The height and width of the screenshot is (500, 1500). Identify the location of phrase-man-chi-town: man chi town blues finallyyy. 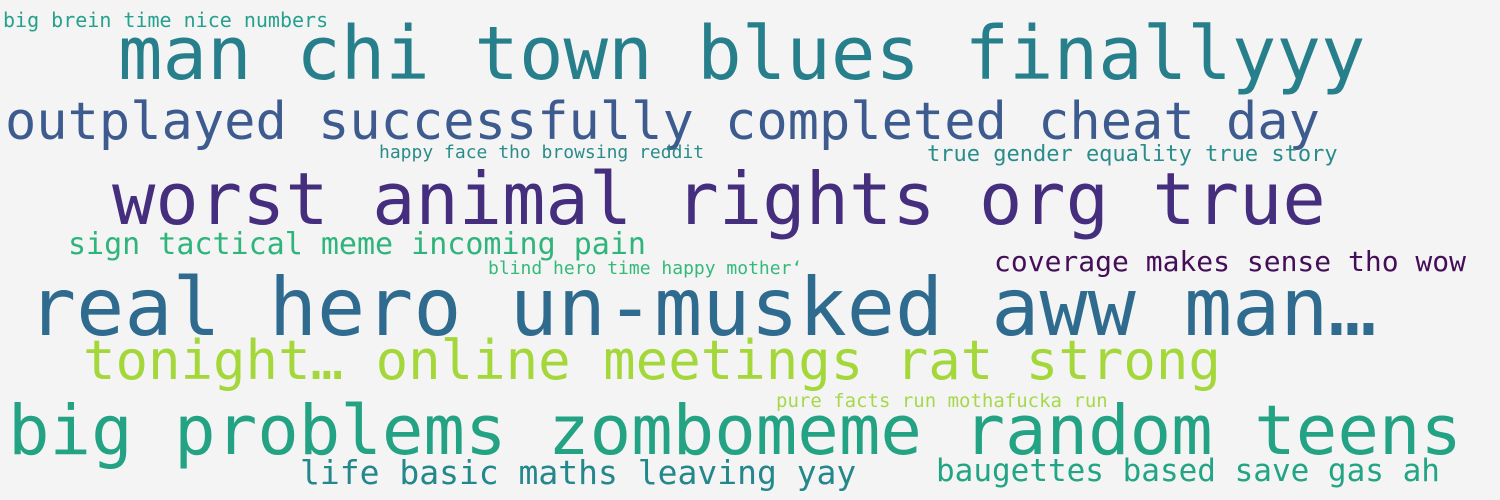
(742, 54).